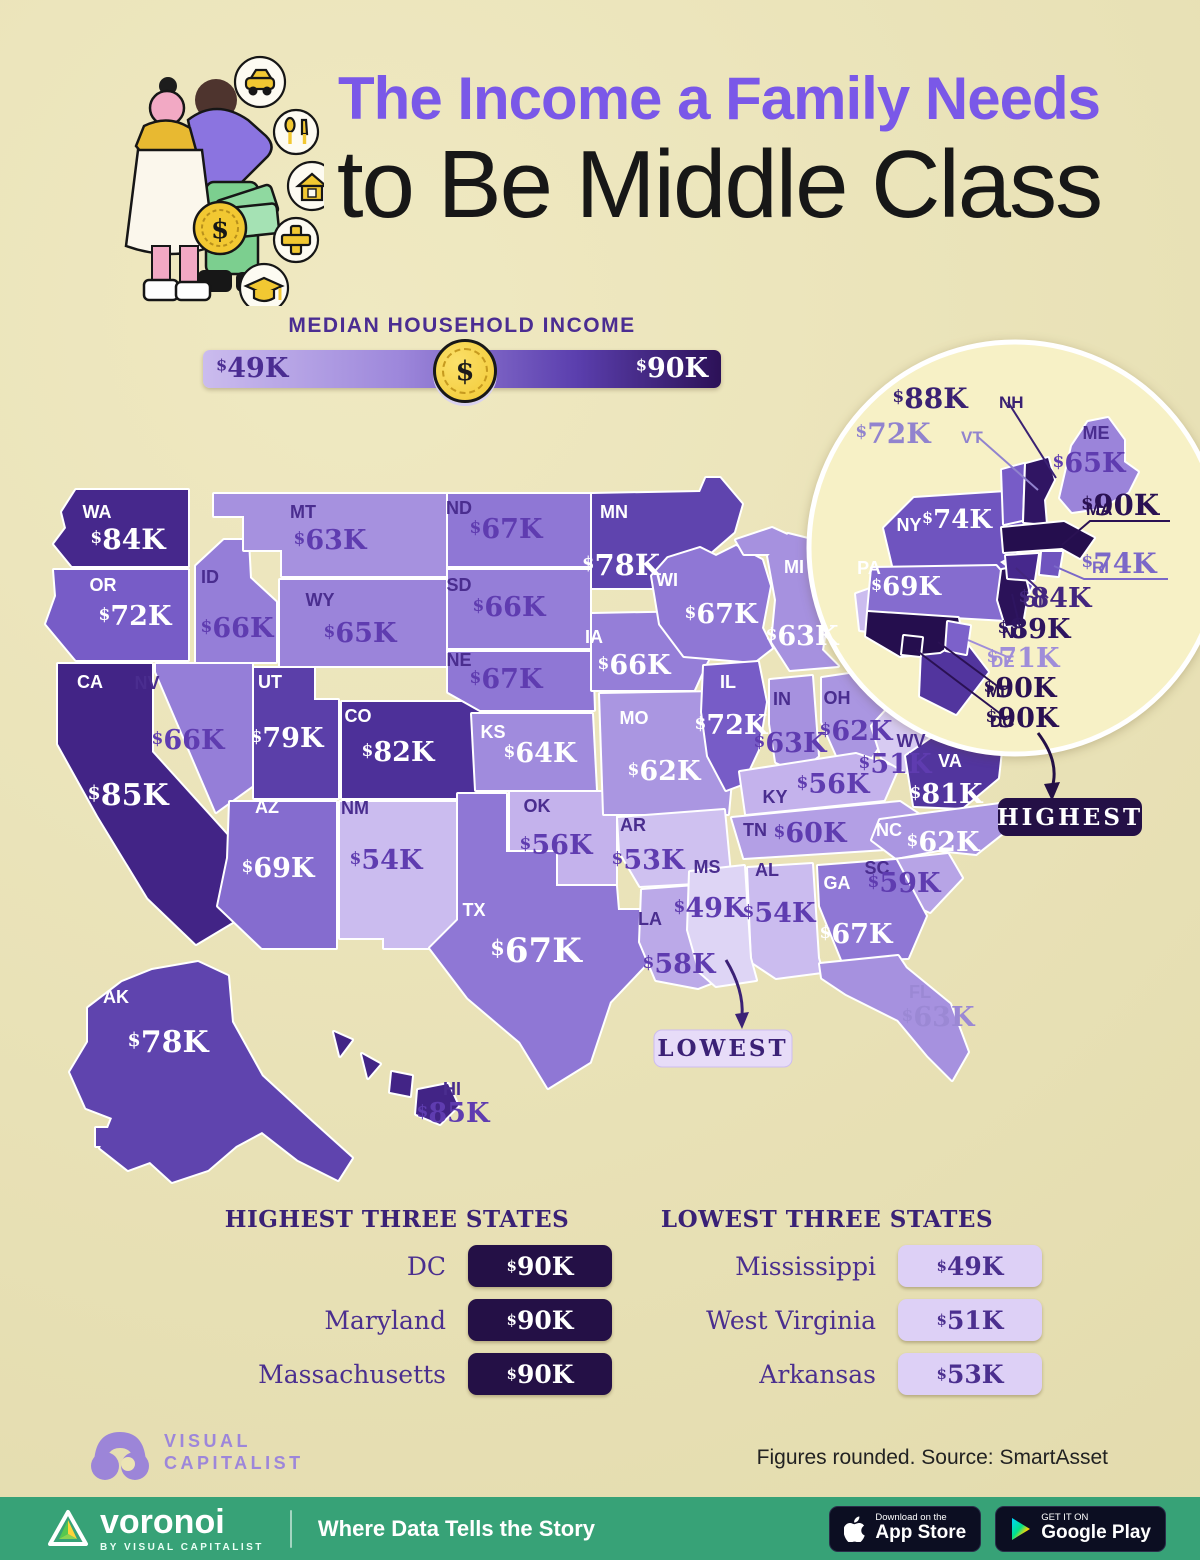 This screenshot has height=1560, width=1200. I want to click on state-MN, so click(667, 533).